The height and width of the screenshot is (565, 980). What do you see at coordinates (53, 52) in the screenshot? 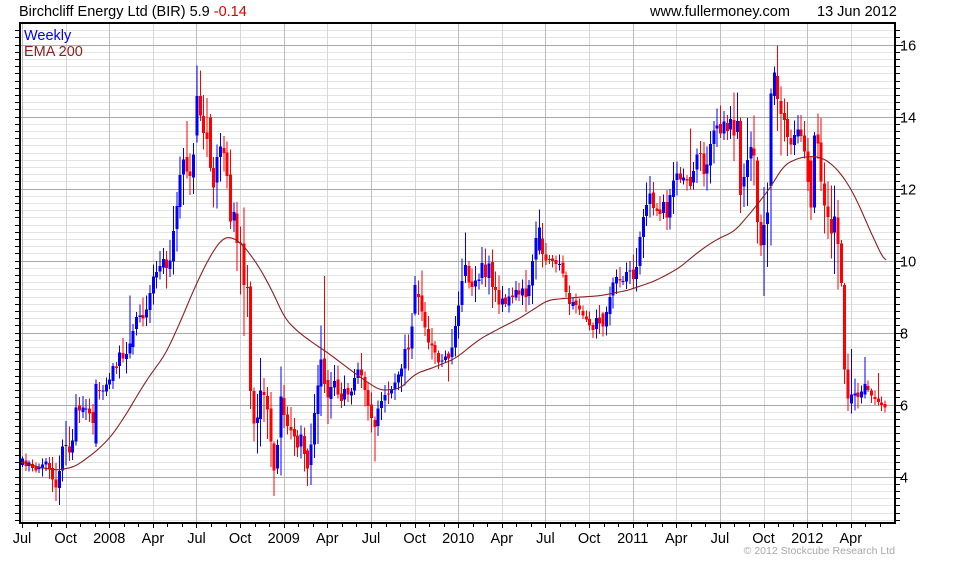
I see `svg-text: EMA 200` at bounding box center [53, 52].